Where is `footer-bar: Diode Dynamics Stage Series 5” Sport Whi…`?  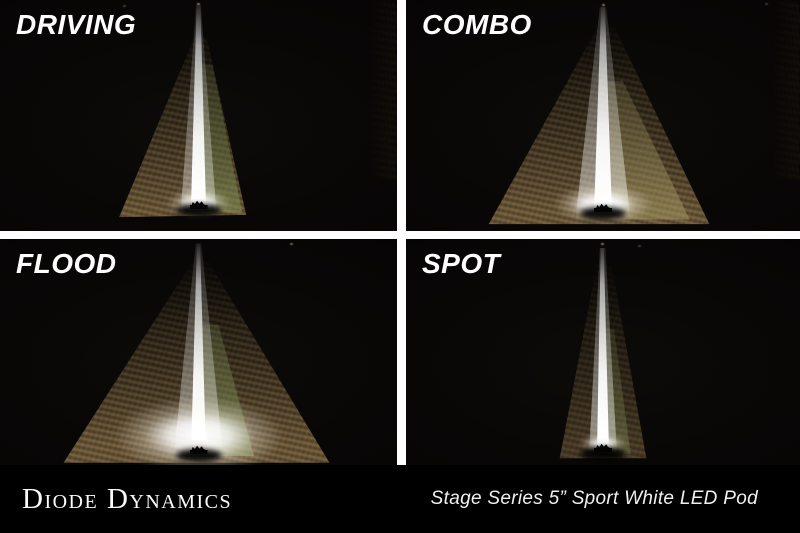 footer-bar: Diode Dynamics Stage Series 5” Sport Whi… is located at coordinates (400, 499).